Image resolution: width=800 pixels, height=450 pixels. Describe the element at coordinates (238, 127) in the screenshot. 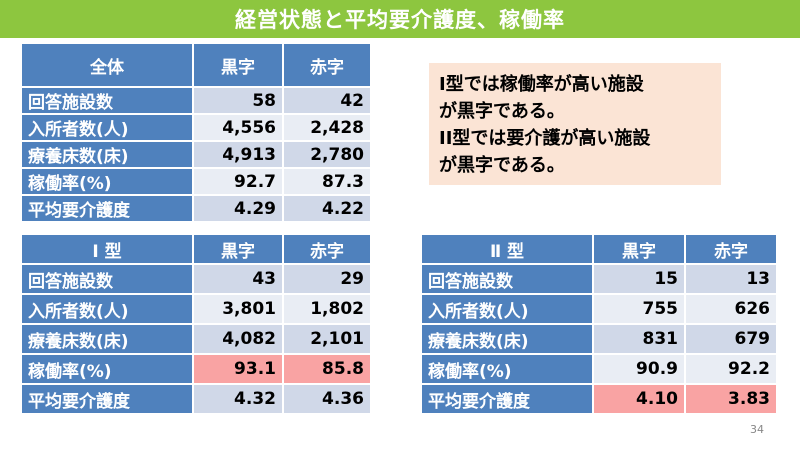

I see `profit-value: 4,556` at that location.